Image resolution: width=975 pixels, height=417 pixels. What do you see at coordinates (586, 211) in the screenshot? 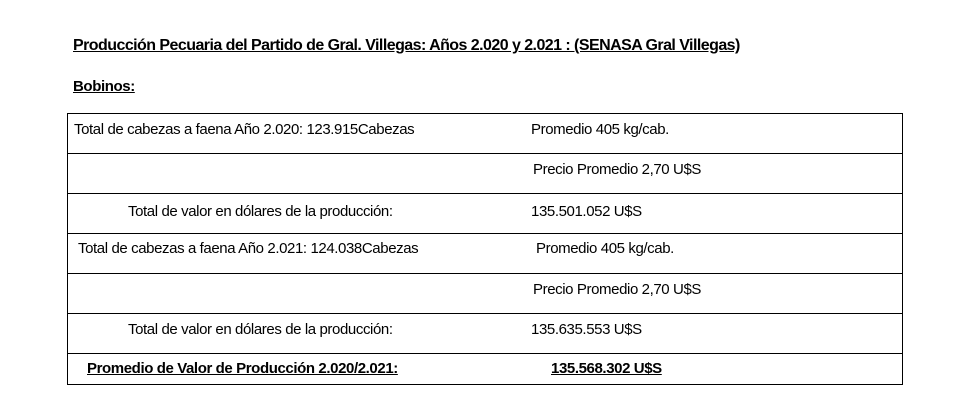
I see `row-right-text: 135.501.052 U$S` at bounding box center [586, 211].